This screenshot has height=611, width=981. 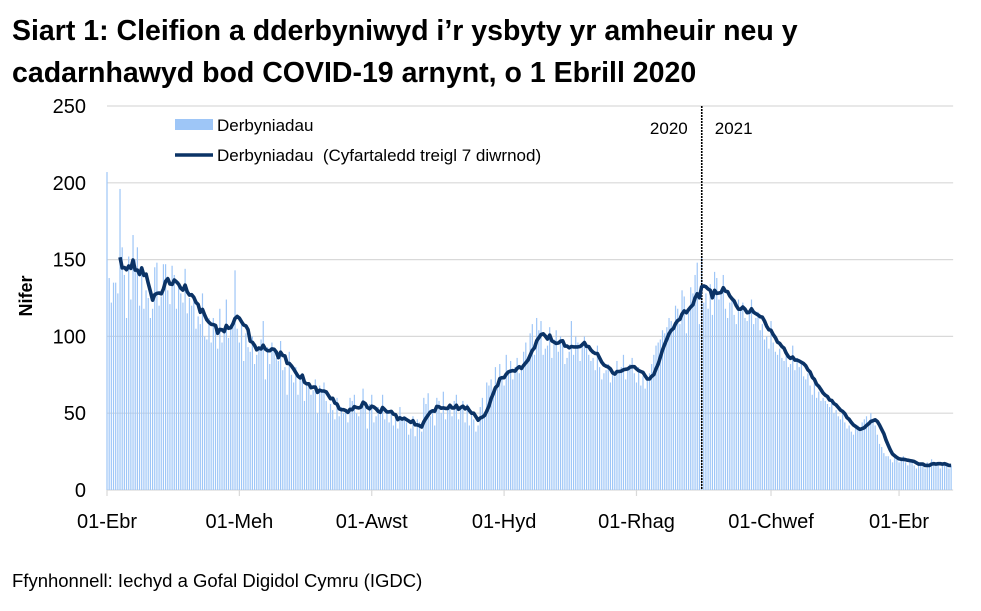 What do you see at coordinates (75, 414) in the screenshot?
I see `y-tick-label: 50` at bounding box center [75, 414].